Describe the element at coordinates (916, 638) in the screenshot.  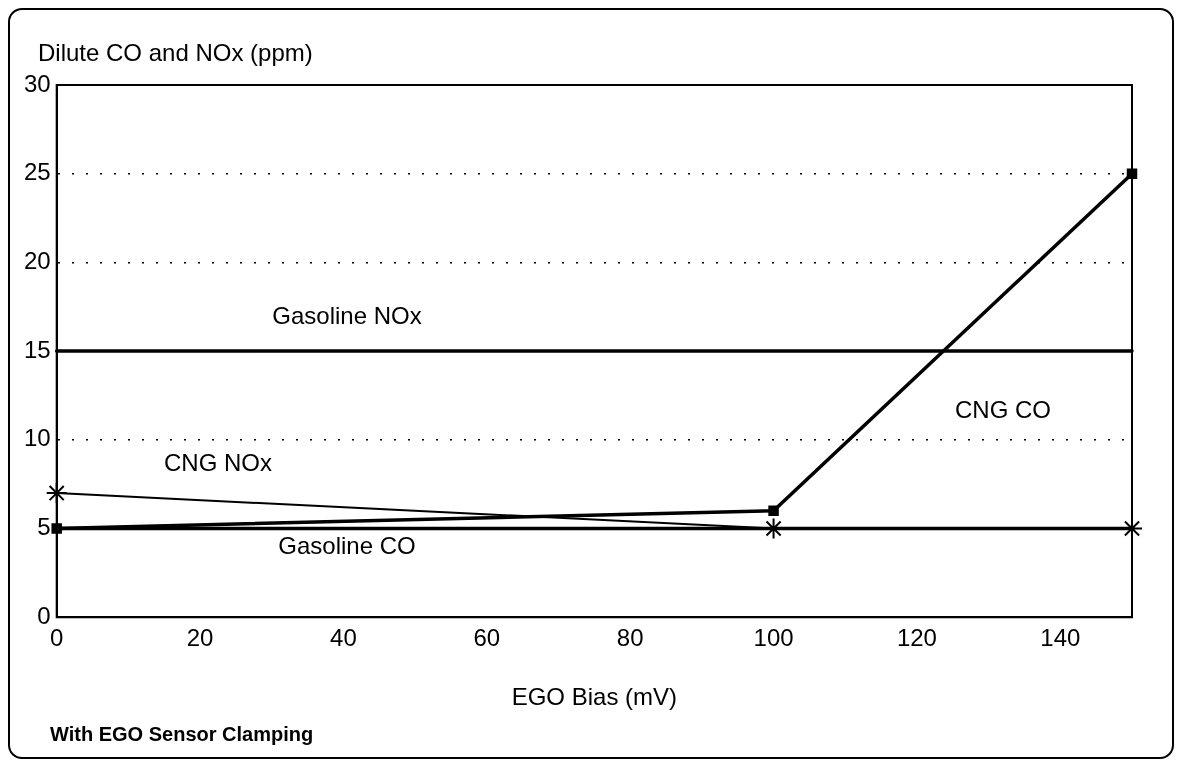
I see `x-tick-label: 120` at that location.